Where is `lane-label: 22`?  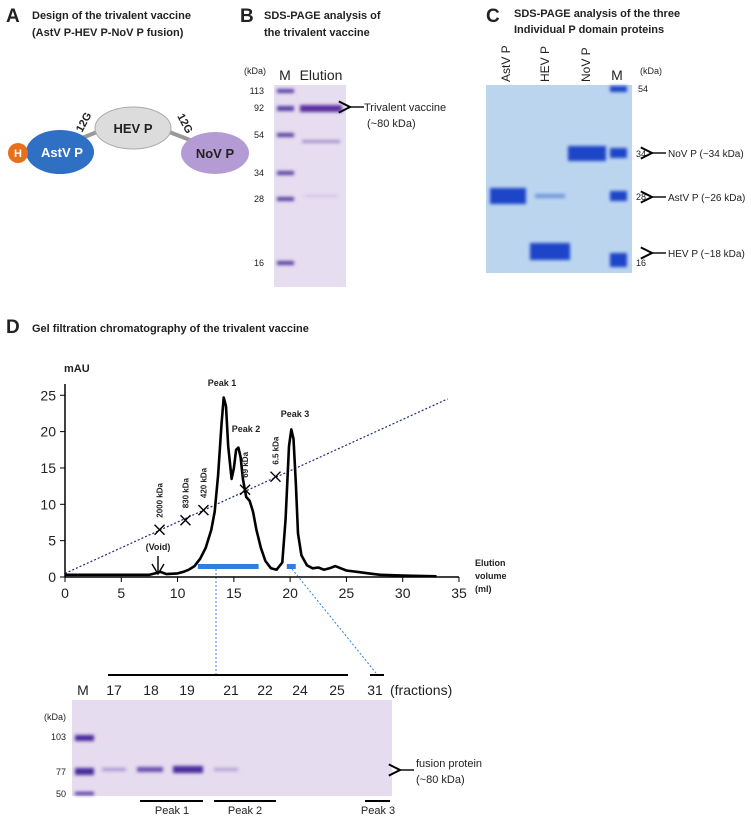
lane-label: 22 is located at coordinates (265, 690).